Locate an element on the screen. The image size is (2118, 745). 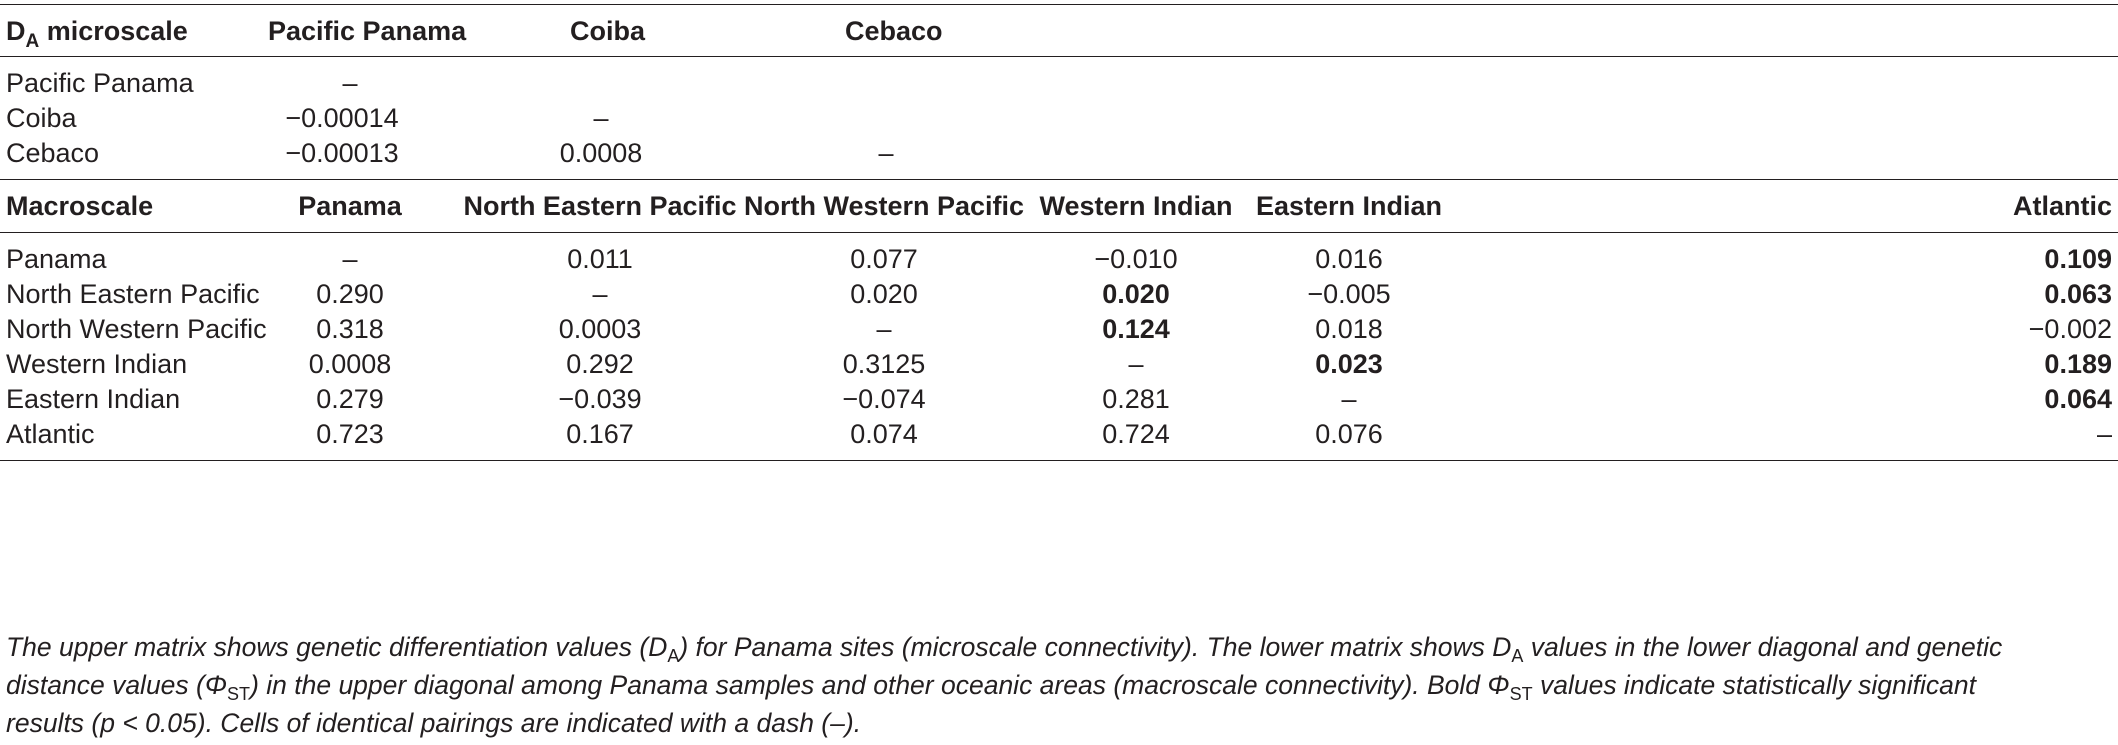
table-cell: 0.076 is located at coordinates (1349, 434).